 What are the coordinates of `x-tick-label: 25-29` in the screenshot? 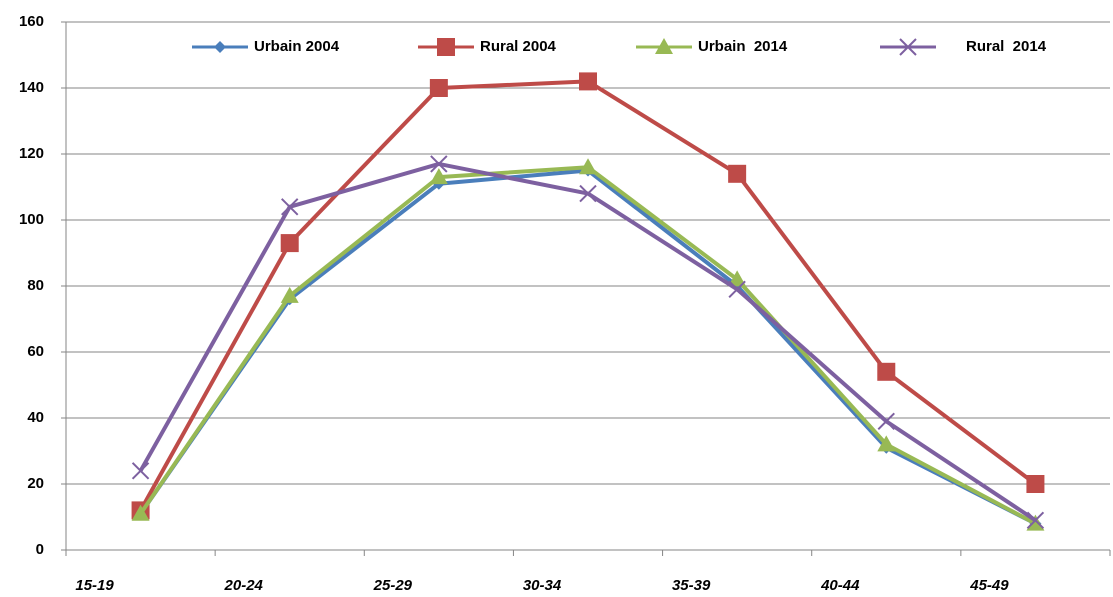 It's located at (393, 585).